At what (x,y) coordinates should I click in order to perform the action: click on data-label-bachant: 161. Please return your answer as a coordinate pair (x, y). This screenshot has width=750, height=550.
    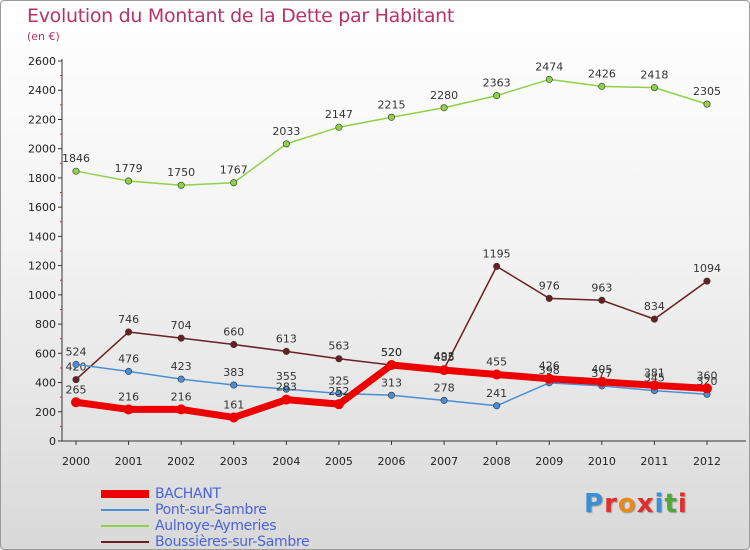
    Looking at the image, I should click on (233, 404).